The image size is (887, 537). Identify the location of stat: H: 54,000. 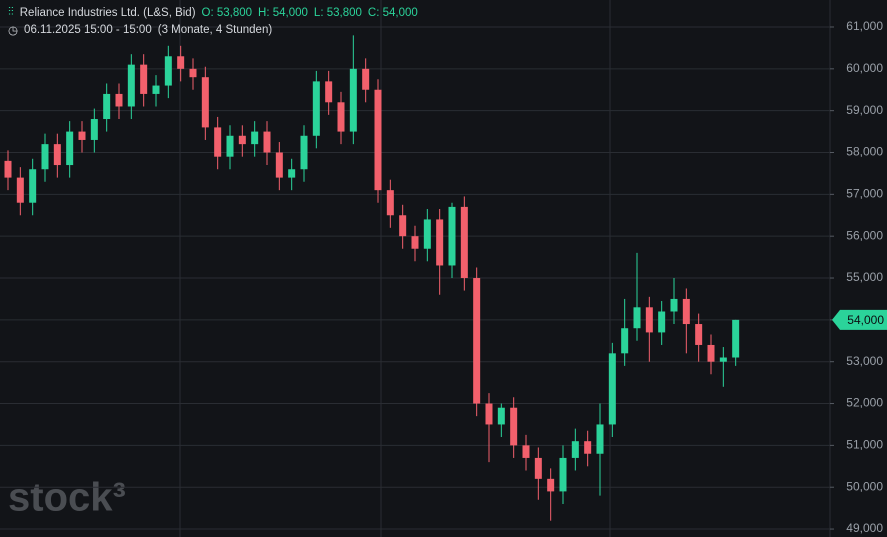
(283, 12).